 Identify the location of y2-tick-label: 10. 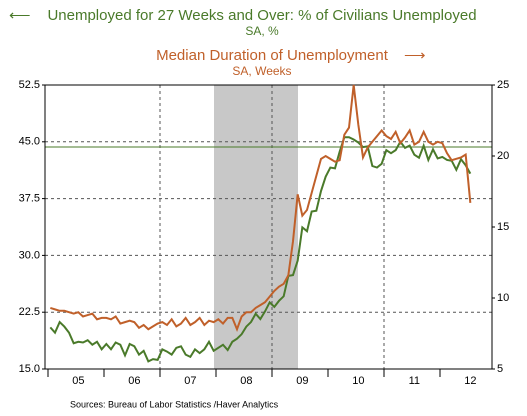
(503, 298).